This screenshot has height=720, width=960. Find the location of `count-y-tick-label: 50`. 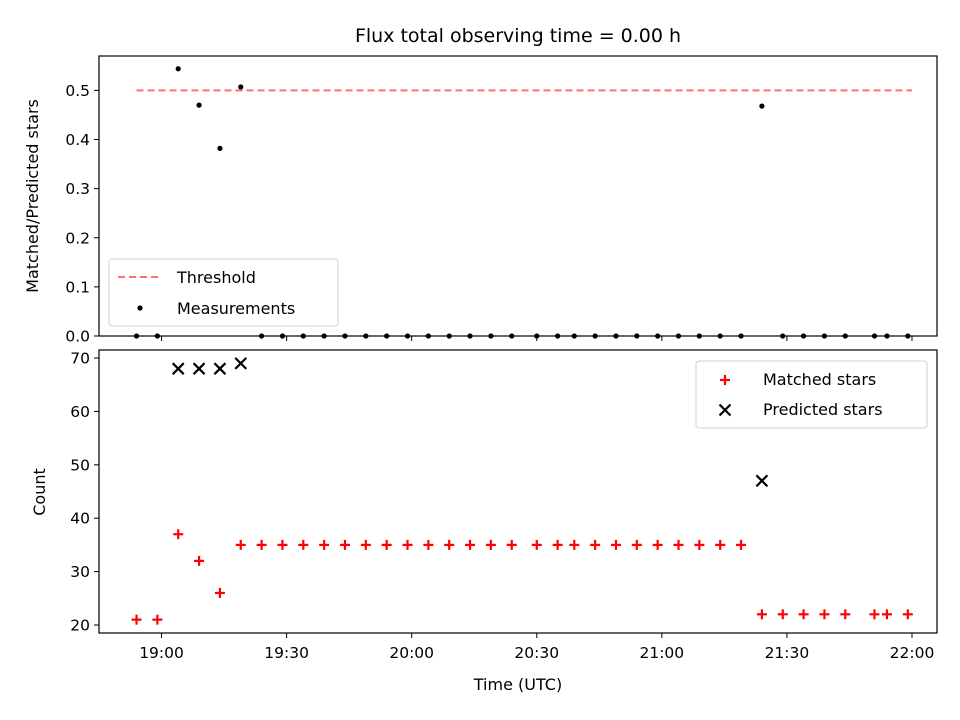

count-y-tick-label: 50 is located at coordinates (80, 465).